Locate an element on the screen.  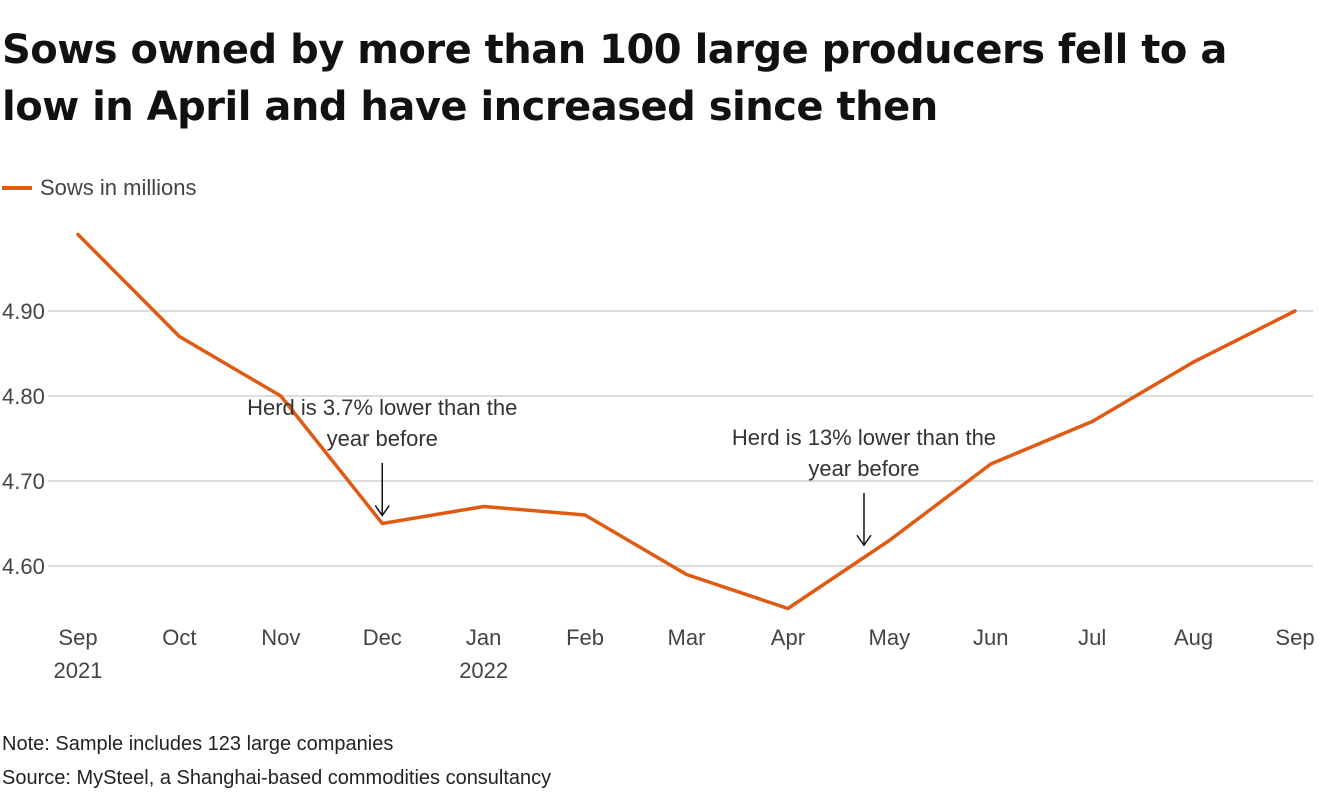
x-tick-label: Jun is located at coordinates (990, 637).